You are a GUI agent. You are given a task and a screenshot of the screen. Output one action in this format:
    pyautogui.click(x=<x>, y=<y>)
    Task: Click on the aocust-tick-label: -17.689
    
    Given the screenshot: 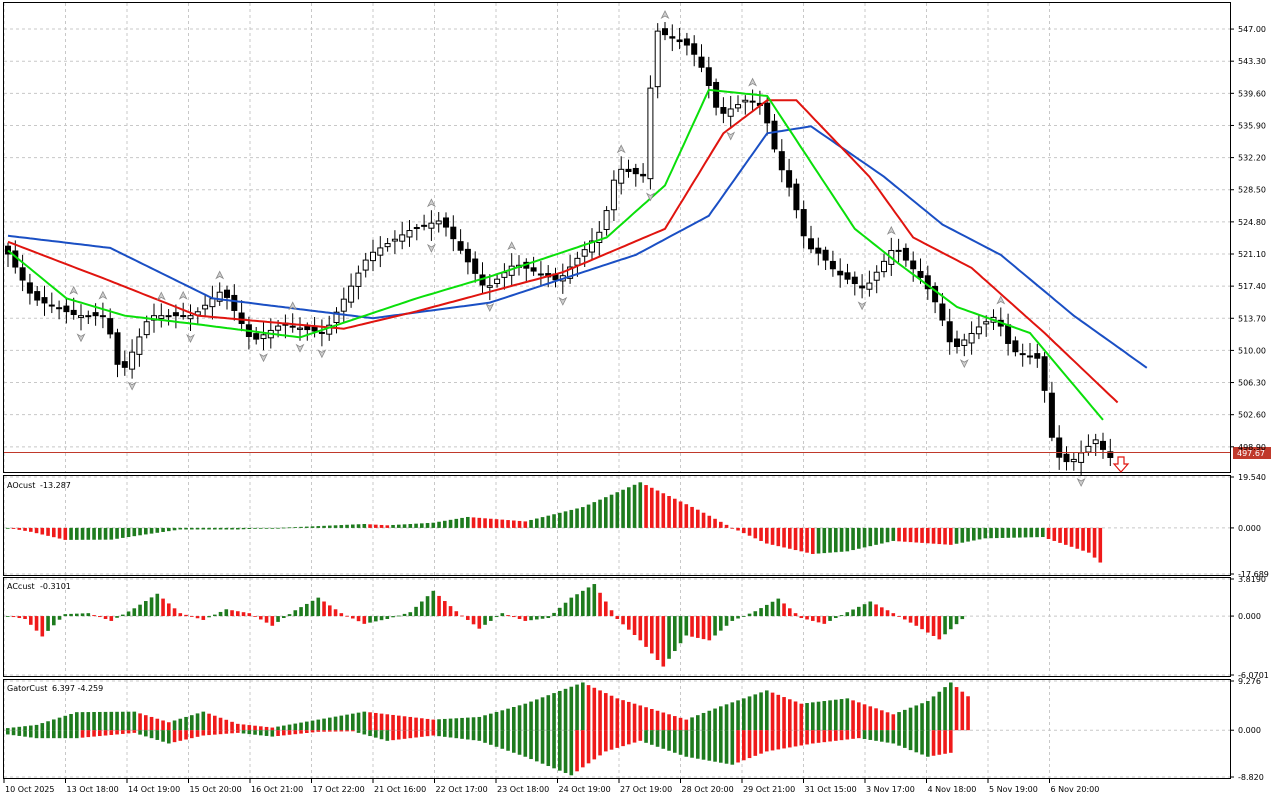 What is the action you would take?
    pyautogui.click(x=1253, y=574)
    